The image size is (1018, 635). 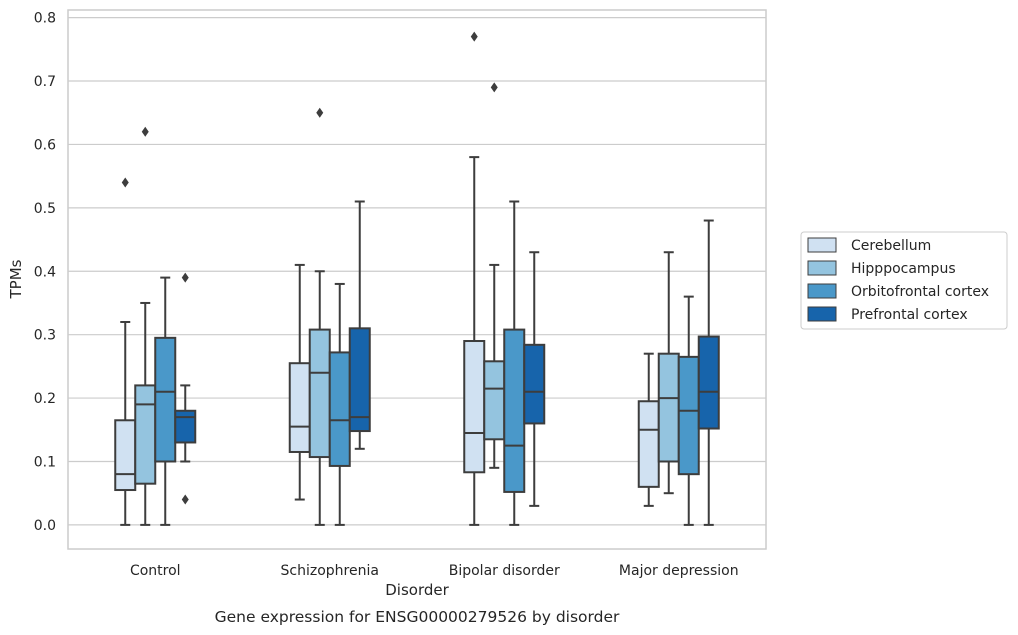 I want to click on x-tick-label: Schizophrenia, so click(x=330, y=571).